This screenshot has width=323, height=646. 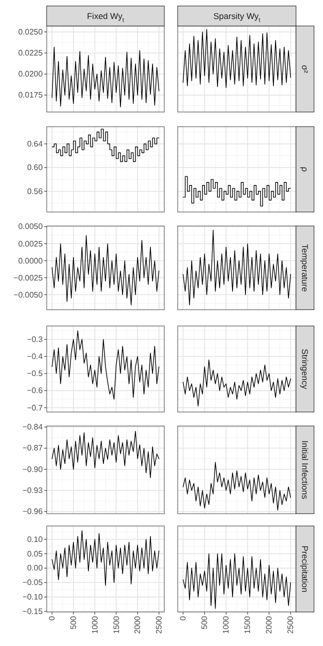 What do you see at coordinates (305, 169) in the screenshot?
I see `text: ρ` at bounding box center [305, 169].